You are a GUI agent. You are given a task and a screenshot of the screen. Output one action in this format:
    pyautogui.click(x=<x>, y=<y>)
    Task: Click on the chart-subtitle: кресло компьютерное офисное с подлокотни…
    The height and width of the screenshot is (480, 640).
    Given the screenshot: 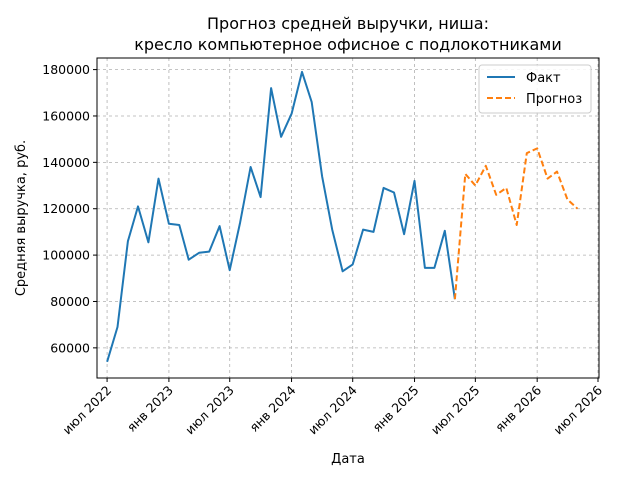 What is the action you would take?
    pyautogui.click(x=348, y=44)
    